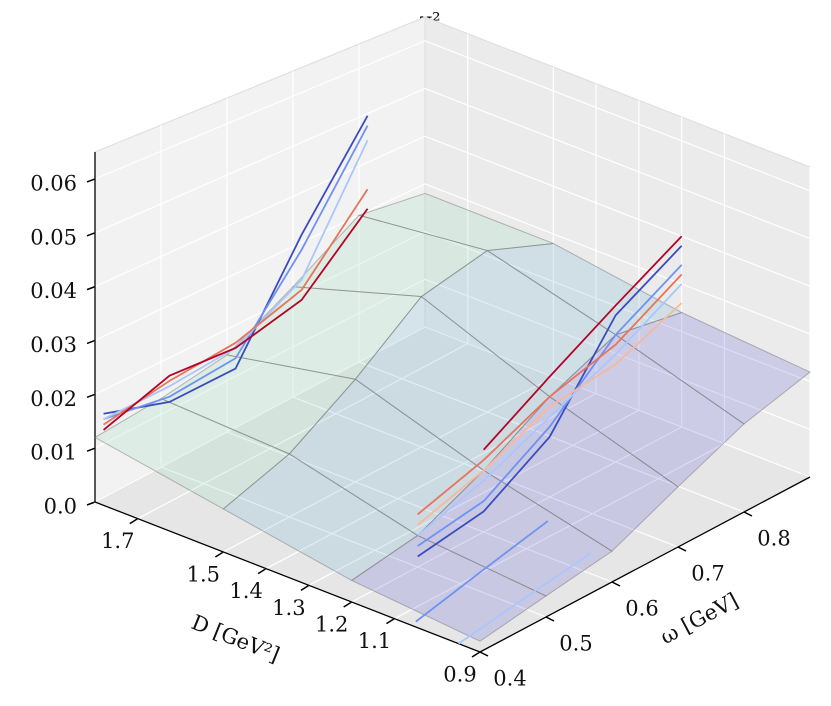 The width and height of the screenshot is (831, 706). I want to click on x-tick-label: 1.1, so click(374, 641).